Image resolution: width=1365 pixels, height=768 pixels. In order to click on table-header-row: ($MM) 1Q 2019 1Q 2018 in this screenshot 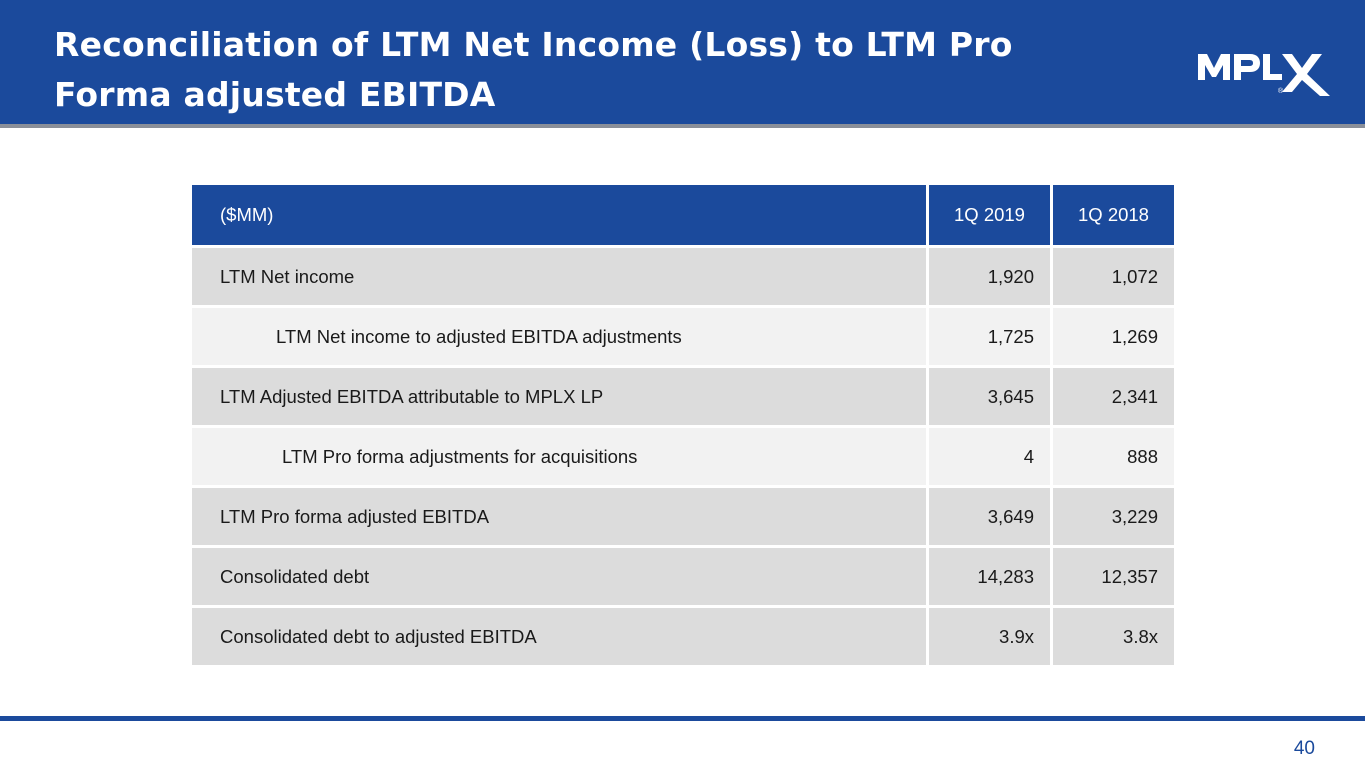, I will do `click(683, 216)`.